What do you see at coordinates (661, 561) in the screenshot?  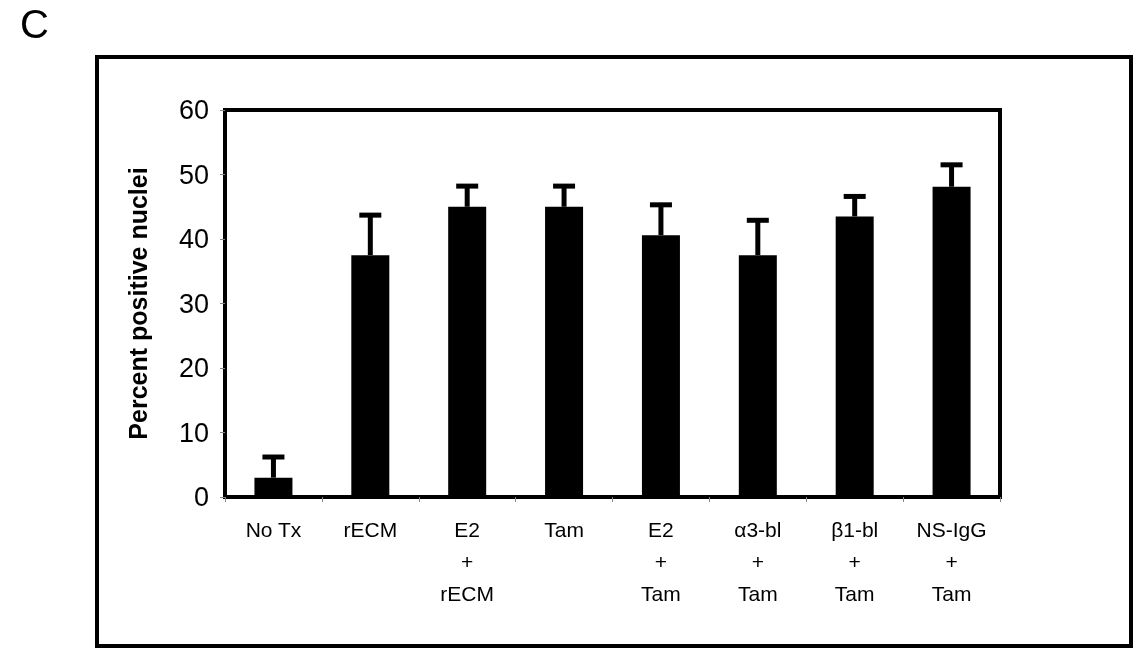 I see `x-tick-label: E2 + Tam` at bounding box center [661, 561].